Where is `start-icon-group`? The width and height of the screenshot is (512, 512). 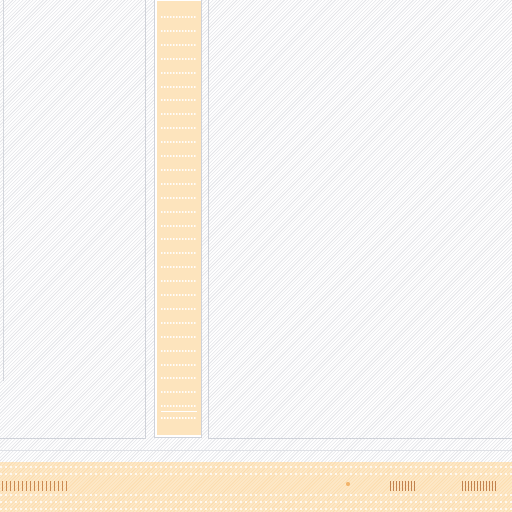 start-icon-group is located at coordinates (36, 486).